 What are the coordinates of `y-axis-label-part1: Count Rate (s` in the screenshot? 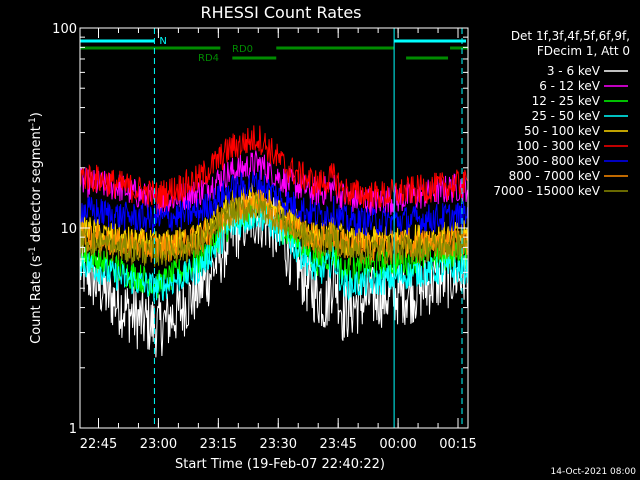 It's located at (36, 299).